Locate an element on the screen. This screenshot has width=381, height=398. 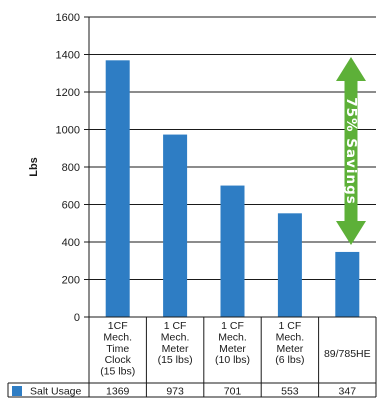
y-tick-label: 1200 is located at coordinates (68, 93).